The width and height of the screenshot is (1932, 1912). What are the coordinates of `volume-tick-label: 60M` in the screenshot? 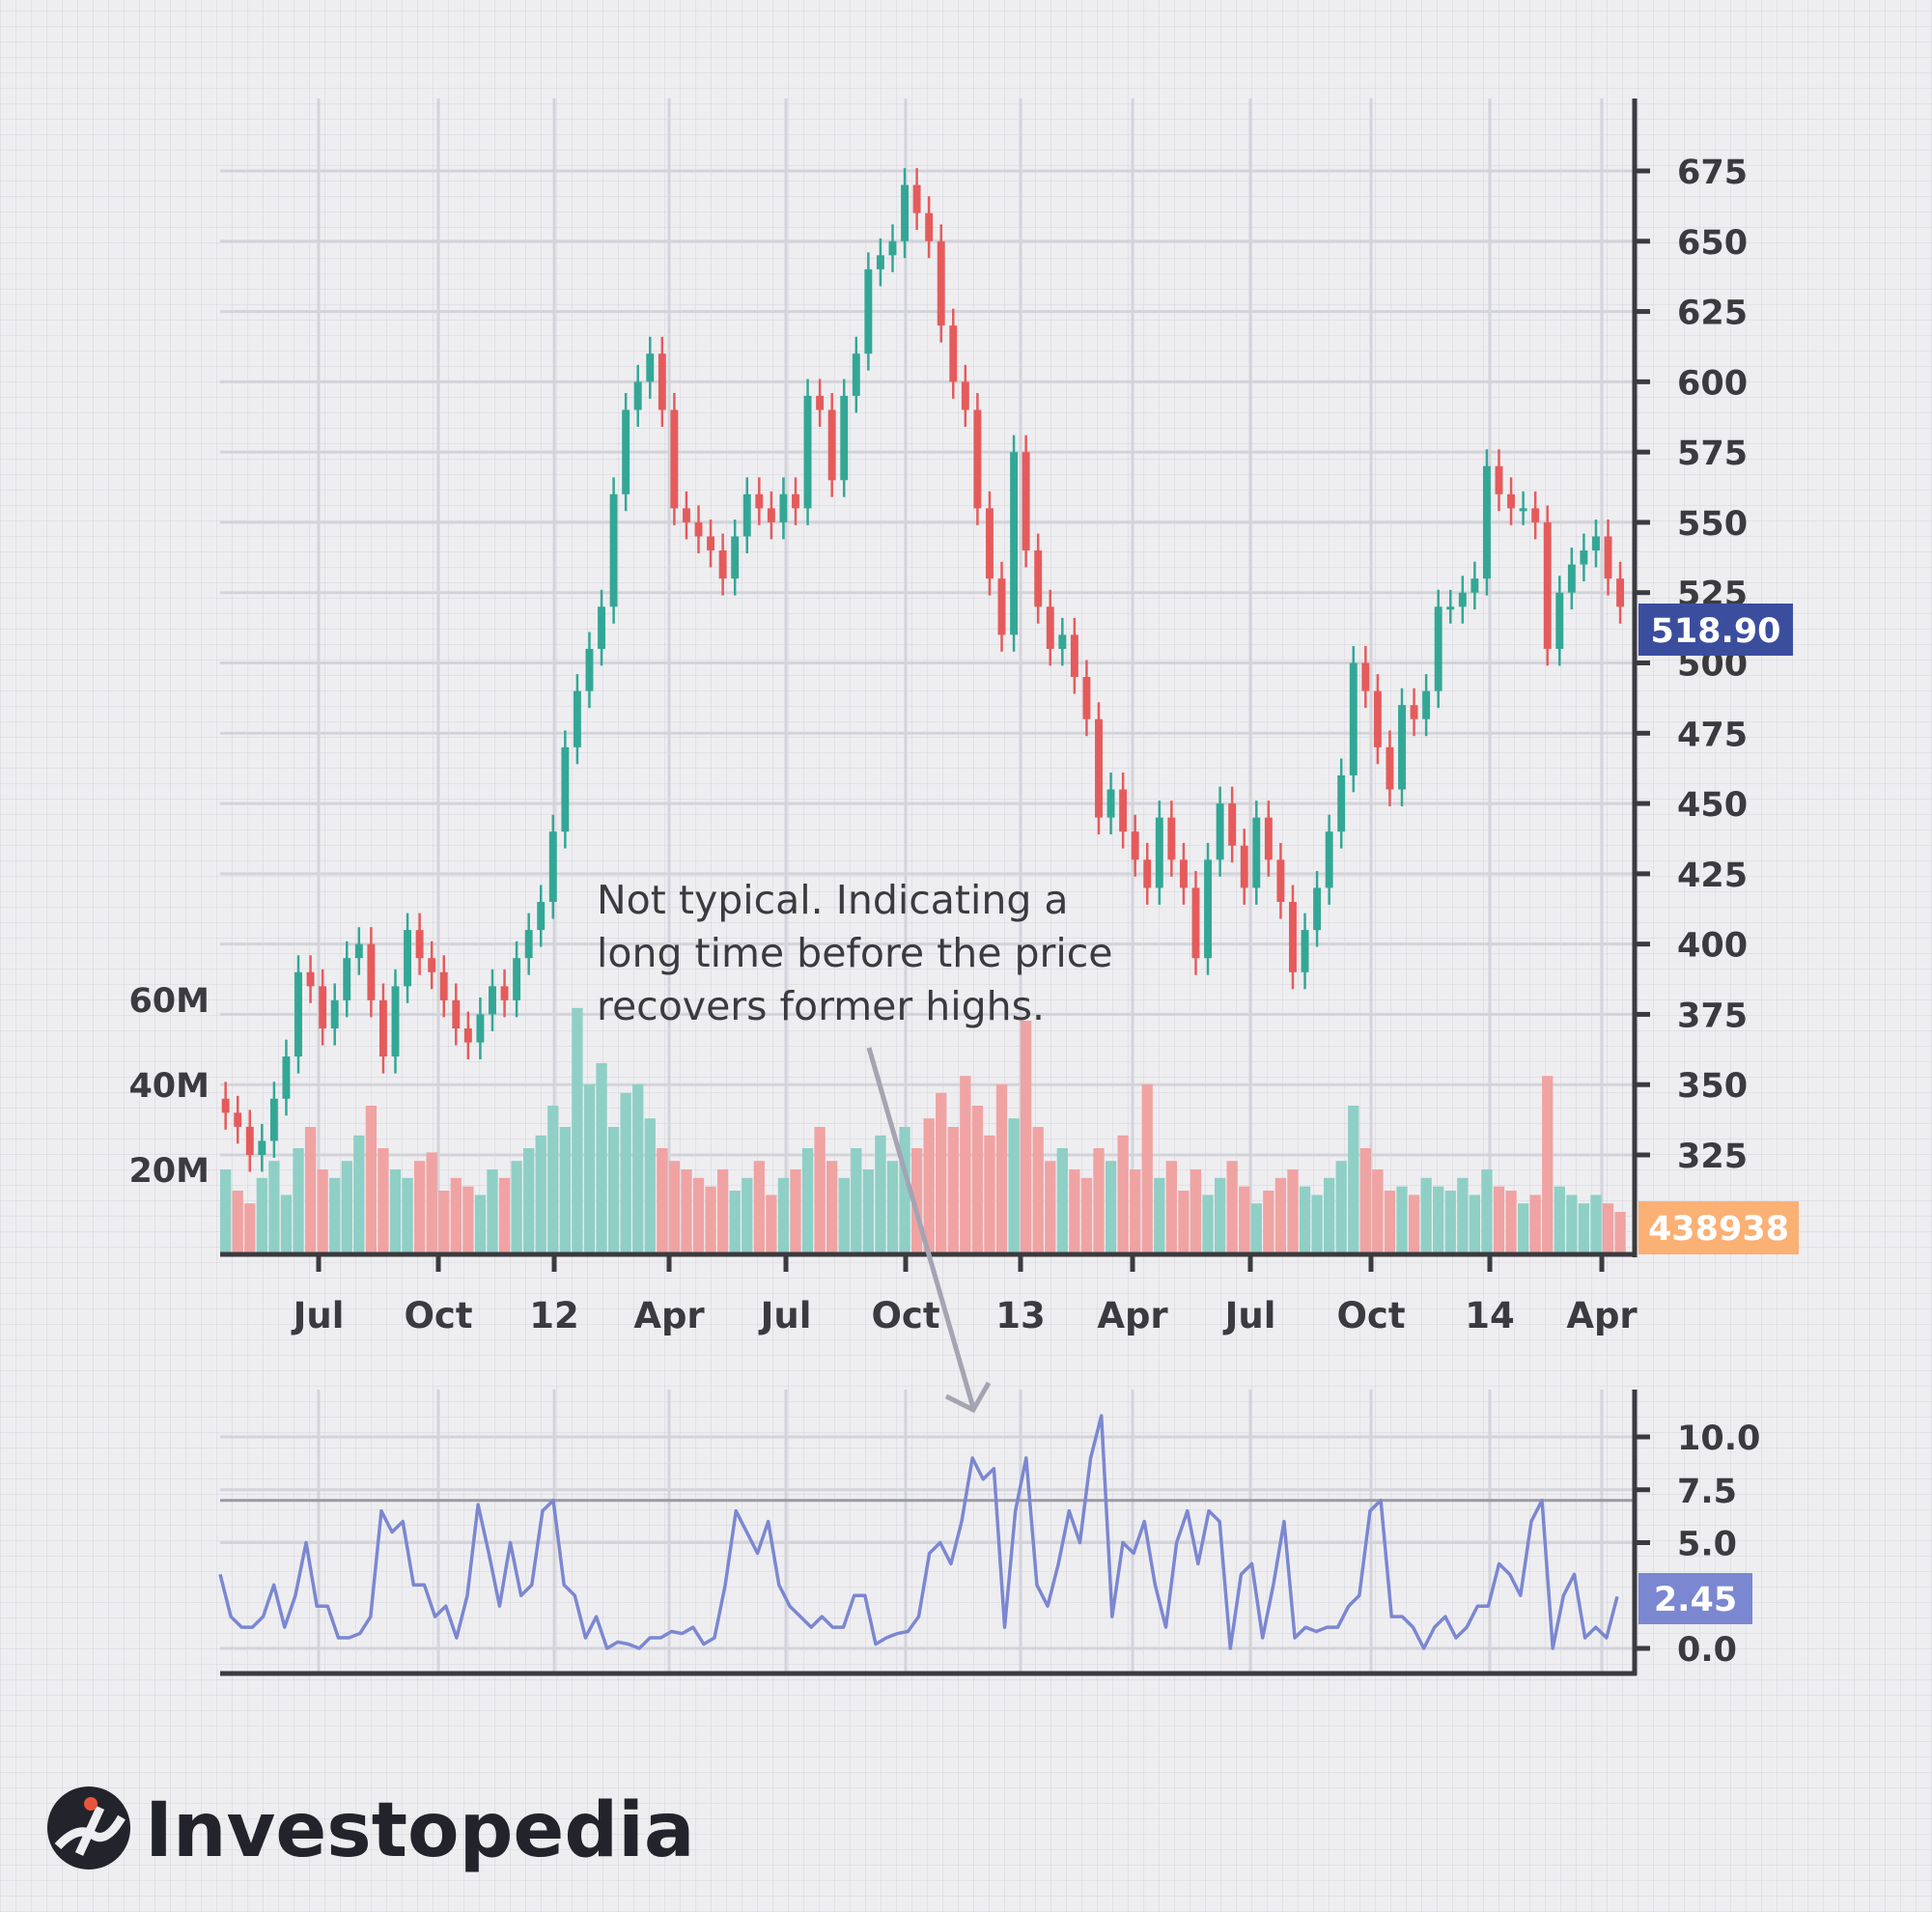 It's located at (169, 1001).